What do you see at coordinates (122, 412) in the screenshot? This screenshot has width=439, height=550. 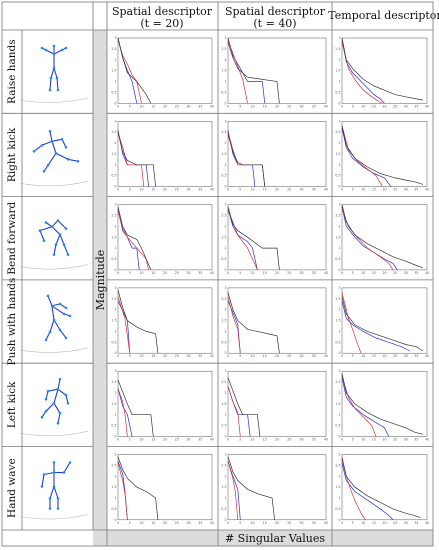 I see `series-line-red` at bounding box center [122, 412].